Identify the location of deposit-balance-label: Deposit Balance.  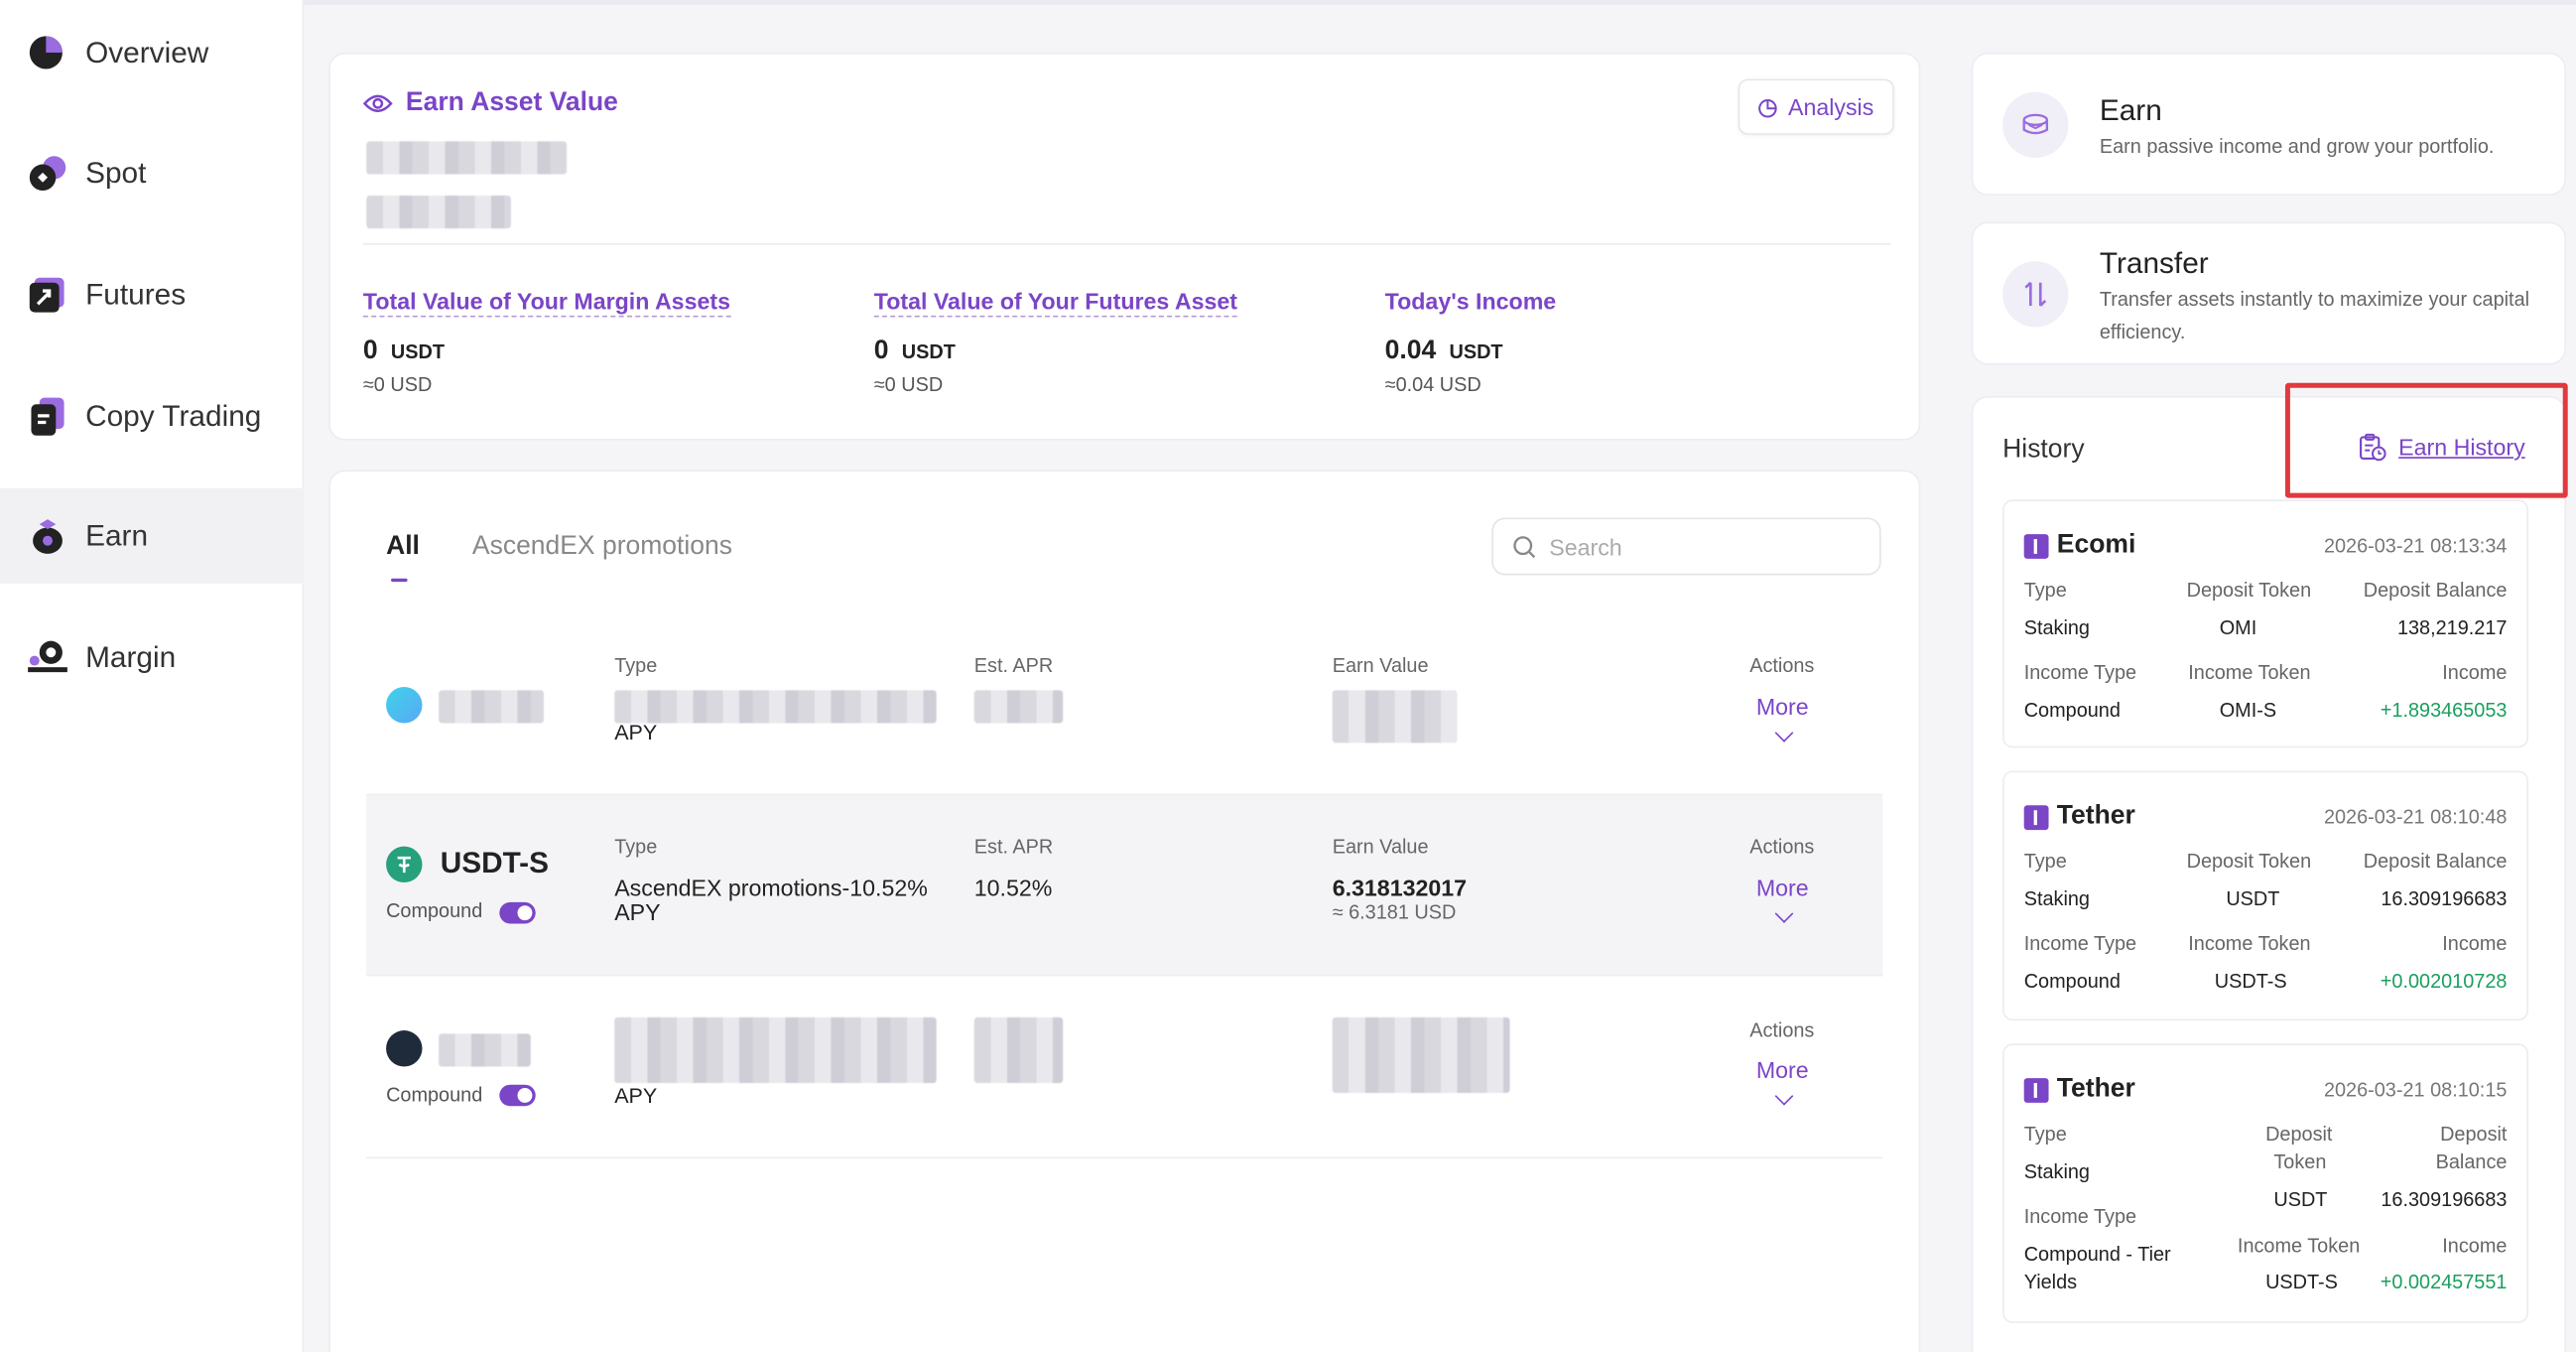
(2435, 590).